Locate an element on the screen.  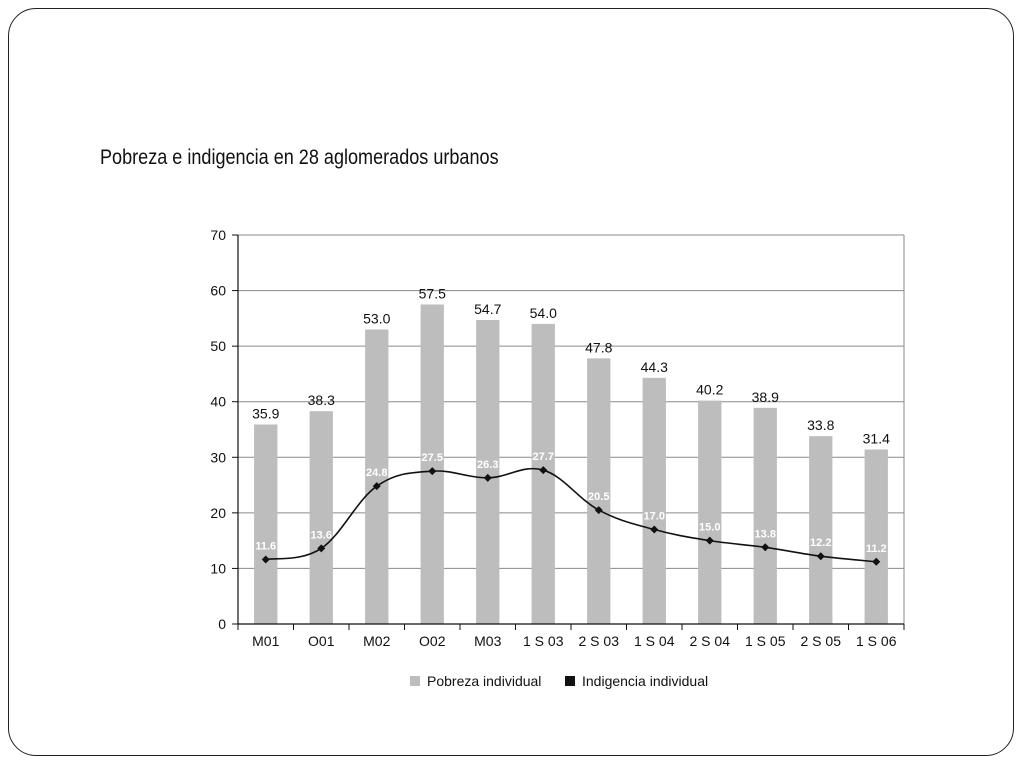
bar-value-label: 44.3 is located at coordinates (654, 367).